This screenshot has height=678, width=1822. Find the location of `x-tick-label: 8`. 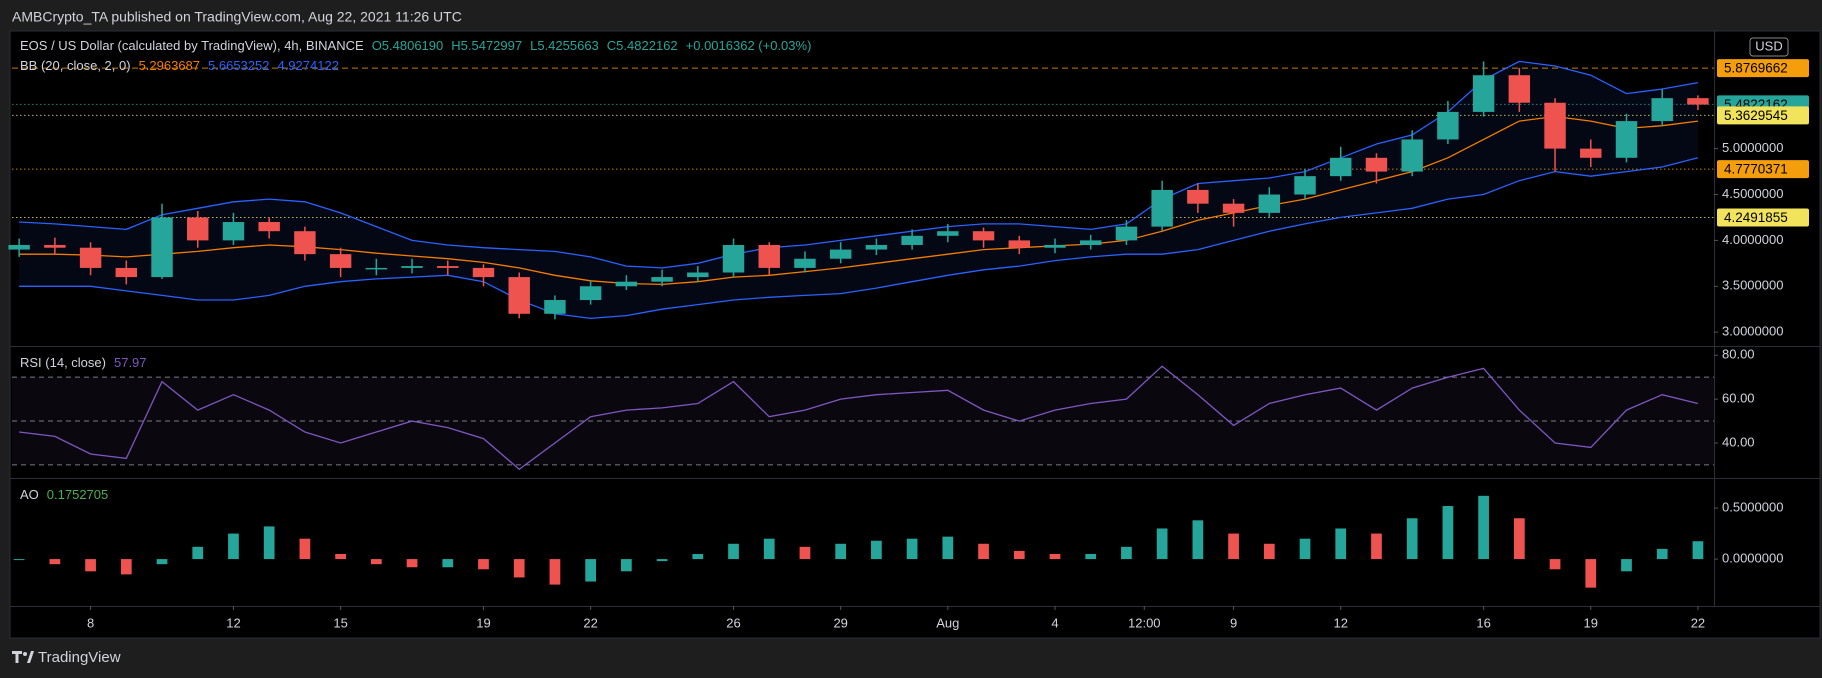

x-tick-label: 8 is located at coordinates (90, 622).